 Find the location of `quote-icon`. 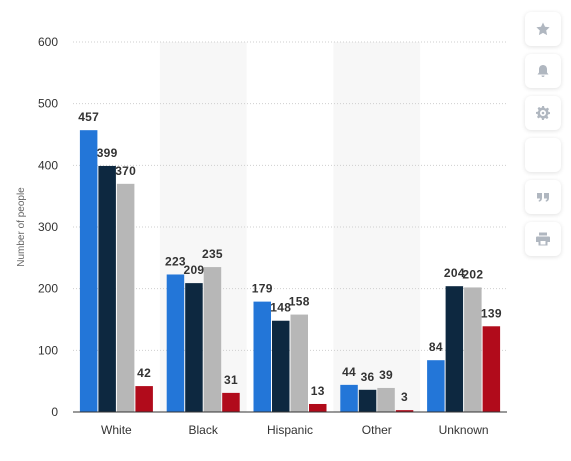

quote-icon is located at coordinates (543, 197).